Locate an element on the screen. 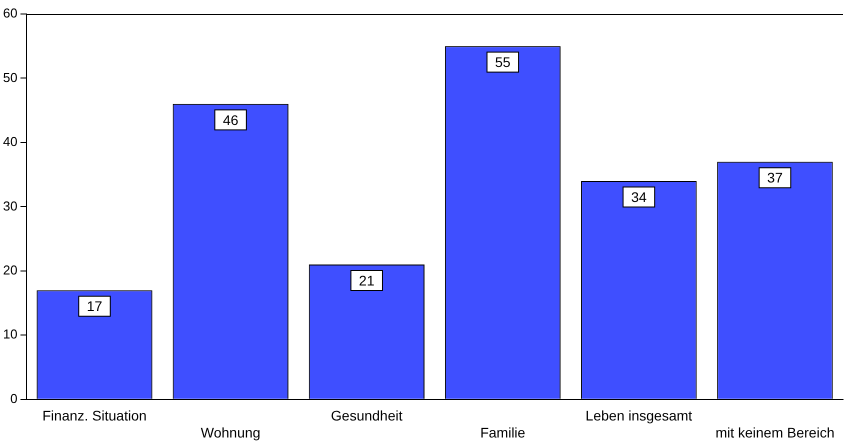 This screenshot has height=445, width=853. x-tick-label: Leben insgesamt is located at coordinates (639, 416).